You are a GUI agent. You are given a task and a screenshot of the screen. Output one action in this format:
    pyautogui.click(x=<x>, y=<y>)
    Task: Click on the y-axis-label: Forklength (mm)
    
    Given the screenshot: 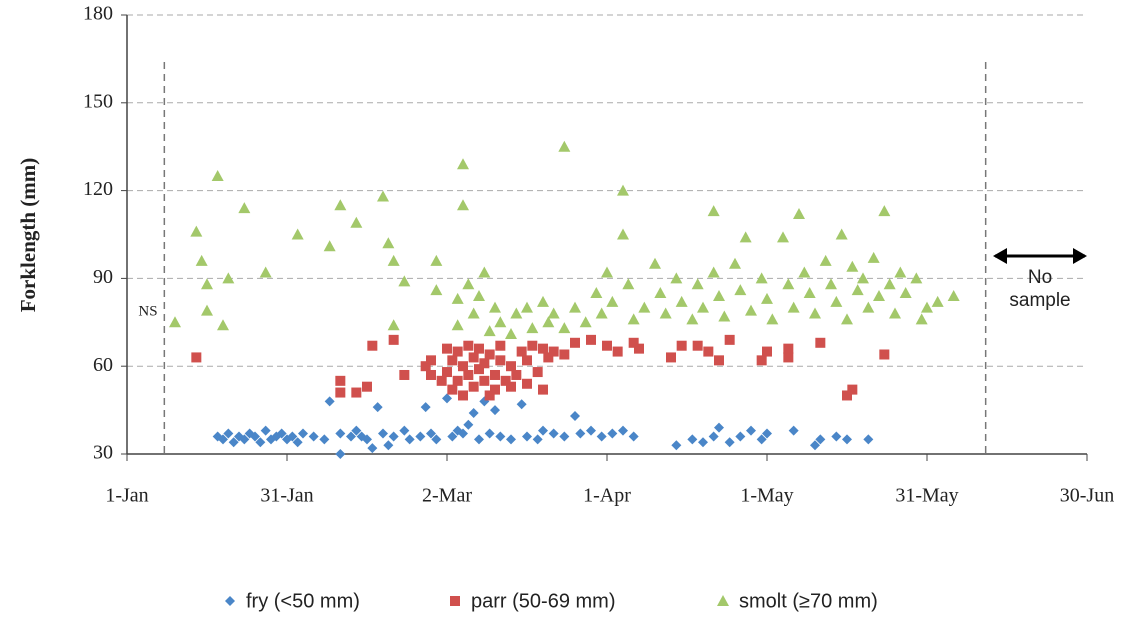 What is the action you would take?
    pyautogui.click(x=28, y=235)
    